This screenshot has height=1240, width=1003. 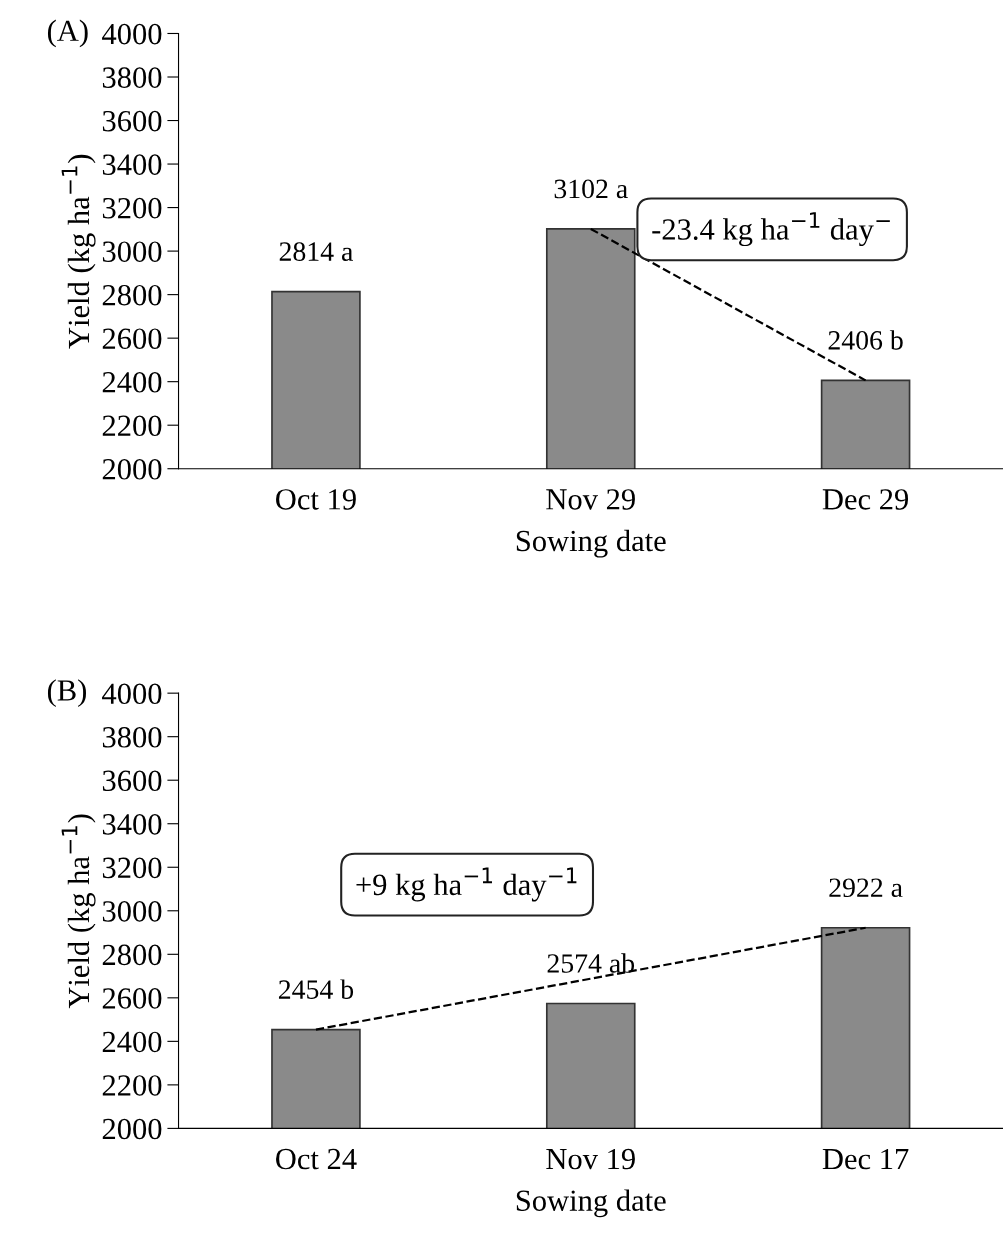 What do you see at coordinates (316, 1159) in the screenshot?
I see `x-tick-label: Oct 24` at bounding box center [316, 1159].